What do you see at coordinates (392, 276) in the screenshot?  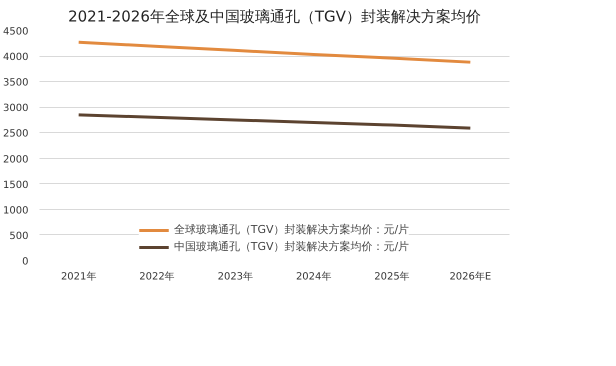 I see `x-tick-label: 2025年` at bounding box center [392, 276].